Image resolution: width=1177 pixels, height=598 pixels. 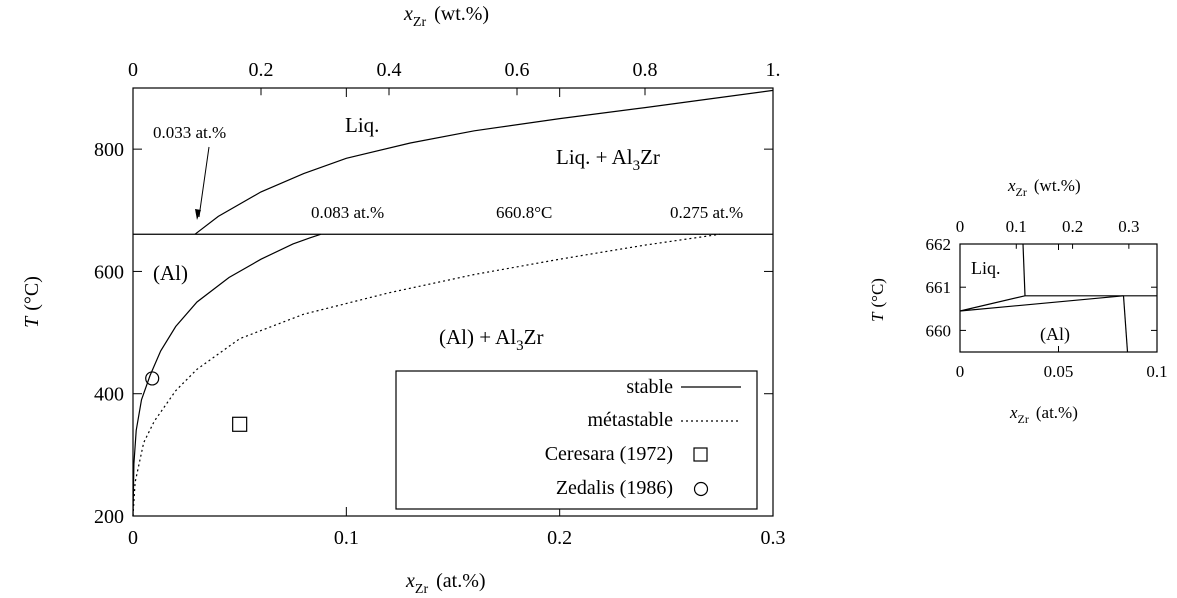 What do you see at coordinates (1044, 187) in the screenshot?
I see `inset-x2-axis-label: xZr (wt.%)` at bounding box center [1044, 187].